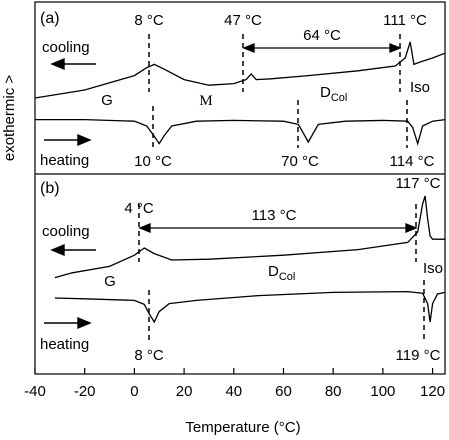 The height and width of the screenshot is (440, 449). What do you see at coordinates (57, 250) in the screenshot?
I see `b-cooling-arrowhead` at bounding box center [57, 250].